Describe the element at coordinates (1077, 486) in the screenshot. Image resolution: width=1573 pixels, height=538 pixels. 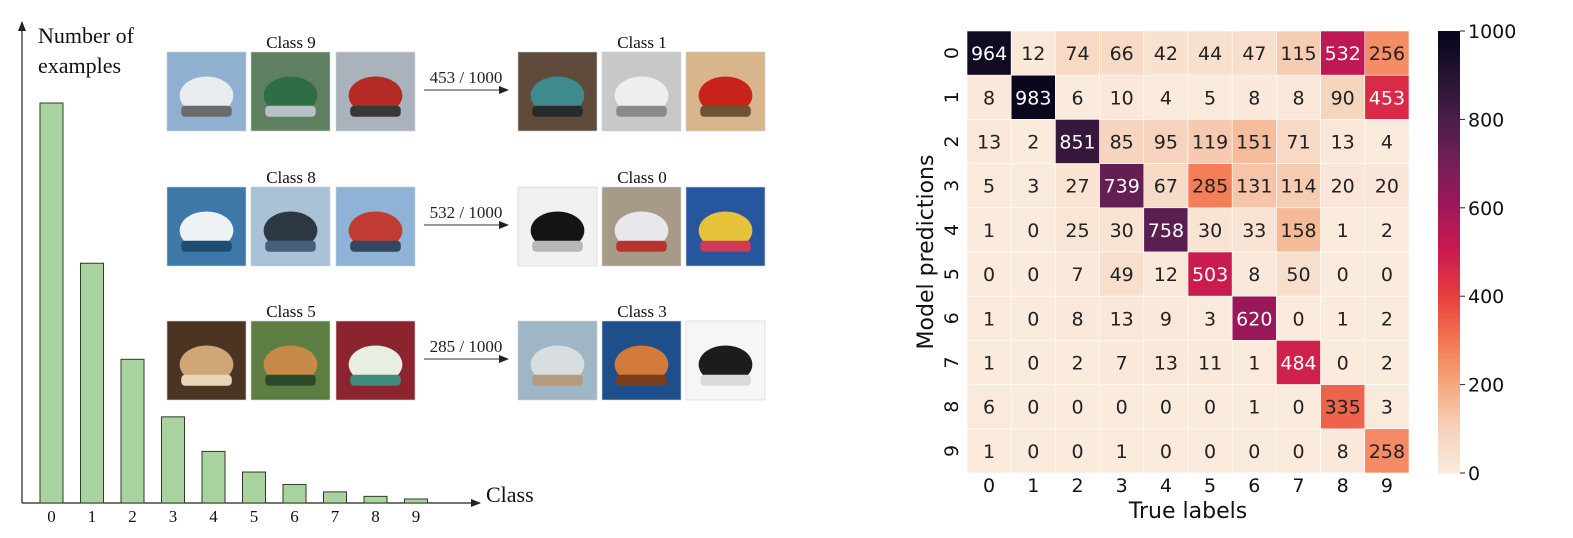
I see `heatmap-x-tick: 2` at that location.